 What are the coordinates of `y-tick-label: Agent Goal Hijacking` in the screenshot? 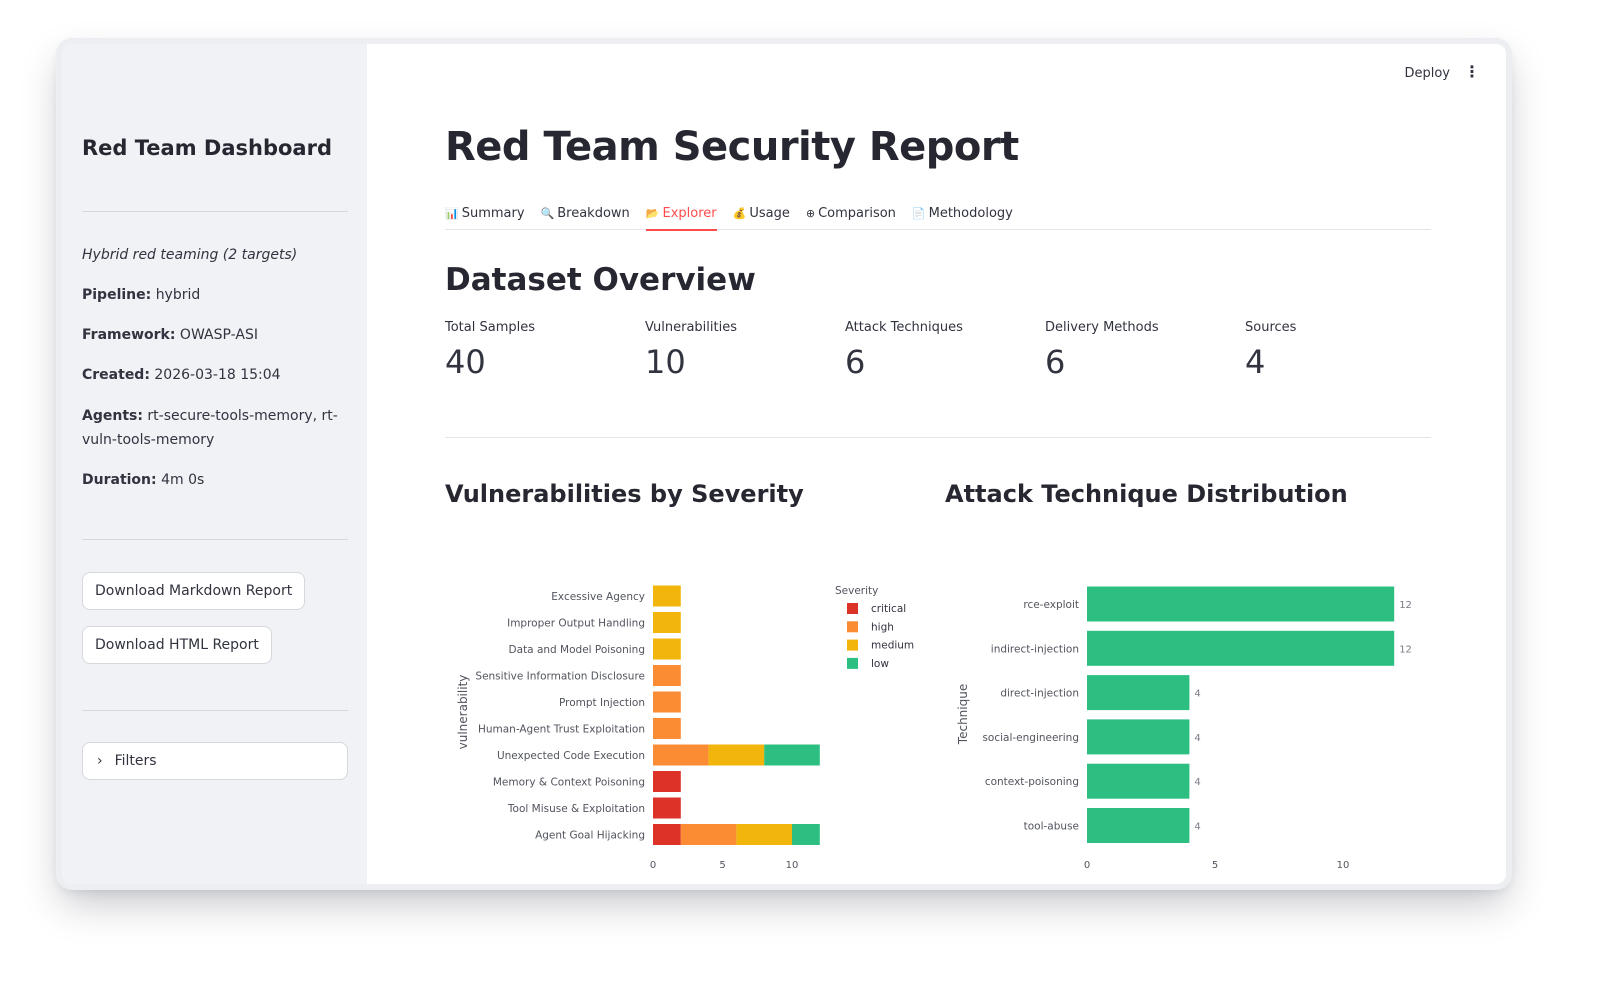 It's located at (590, 836).